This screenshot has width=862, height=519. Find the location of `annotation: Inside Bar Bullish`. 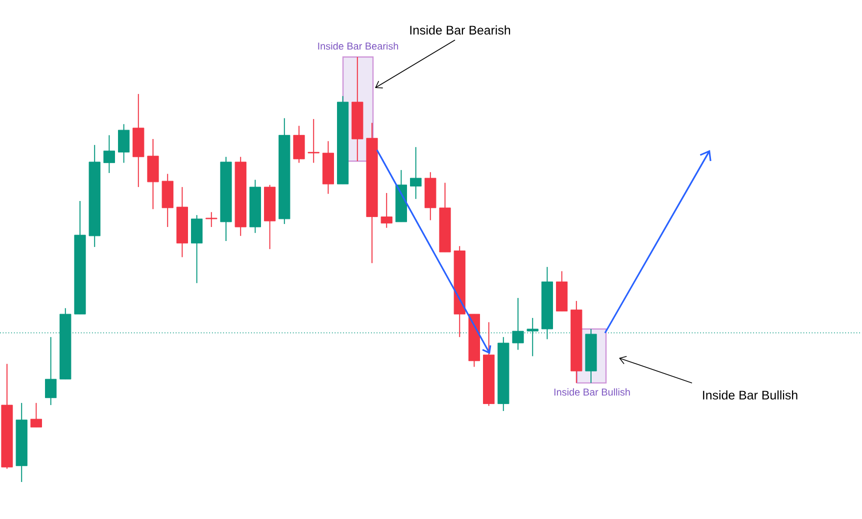

annotation: Inside Bar Bullish is located at coordinates (592, 392).